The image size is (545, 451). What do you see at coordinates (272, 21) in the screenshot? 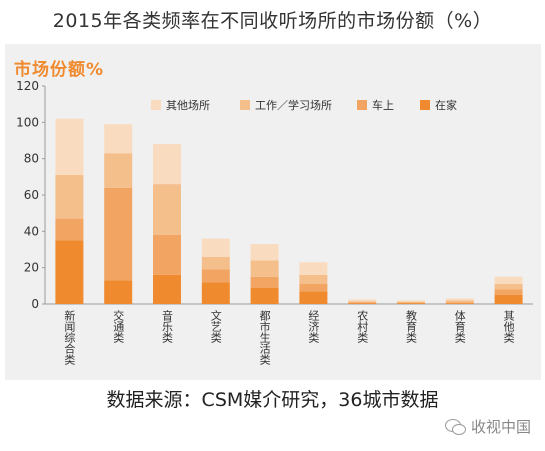
I see `page-title: 2015年各类频率在不同收听场所的市场份额（%）` at bounding box center [272, 21].